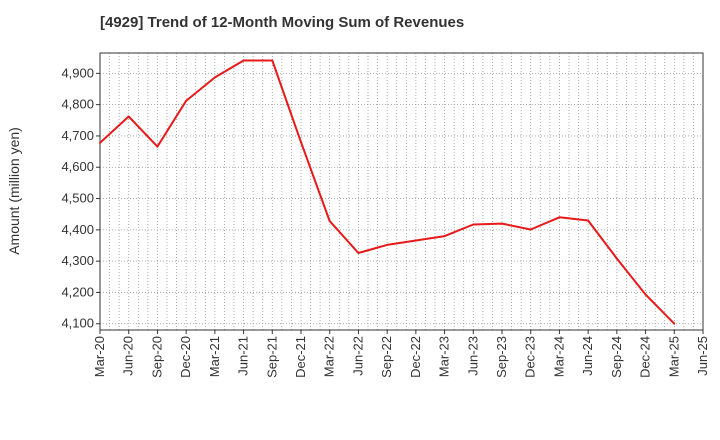 This screenshot has width=720, height=440. Describe the element at coordinates (645, 357) in the screenshot. I see `x-tick-label: Dec-24` at that location.